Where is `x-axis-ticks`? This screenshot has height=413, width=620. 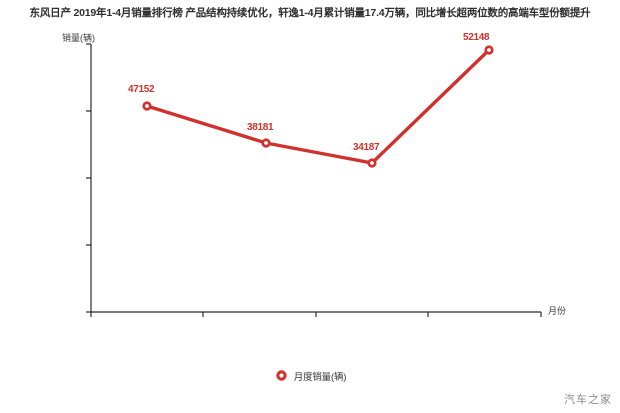
x-axis-ticks is located at coordinates (316, 314).